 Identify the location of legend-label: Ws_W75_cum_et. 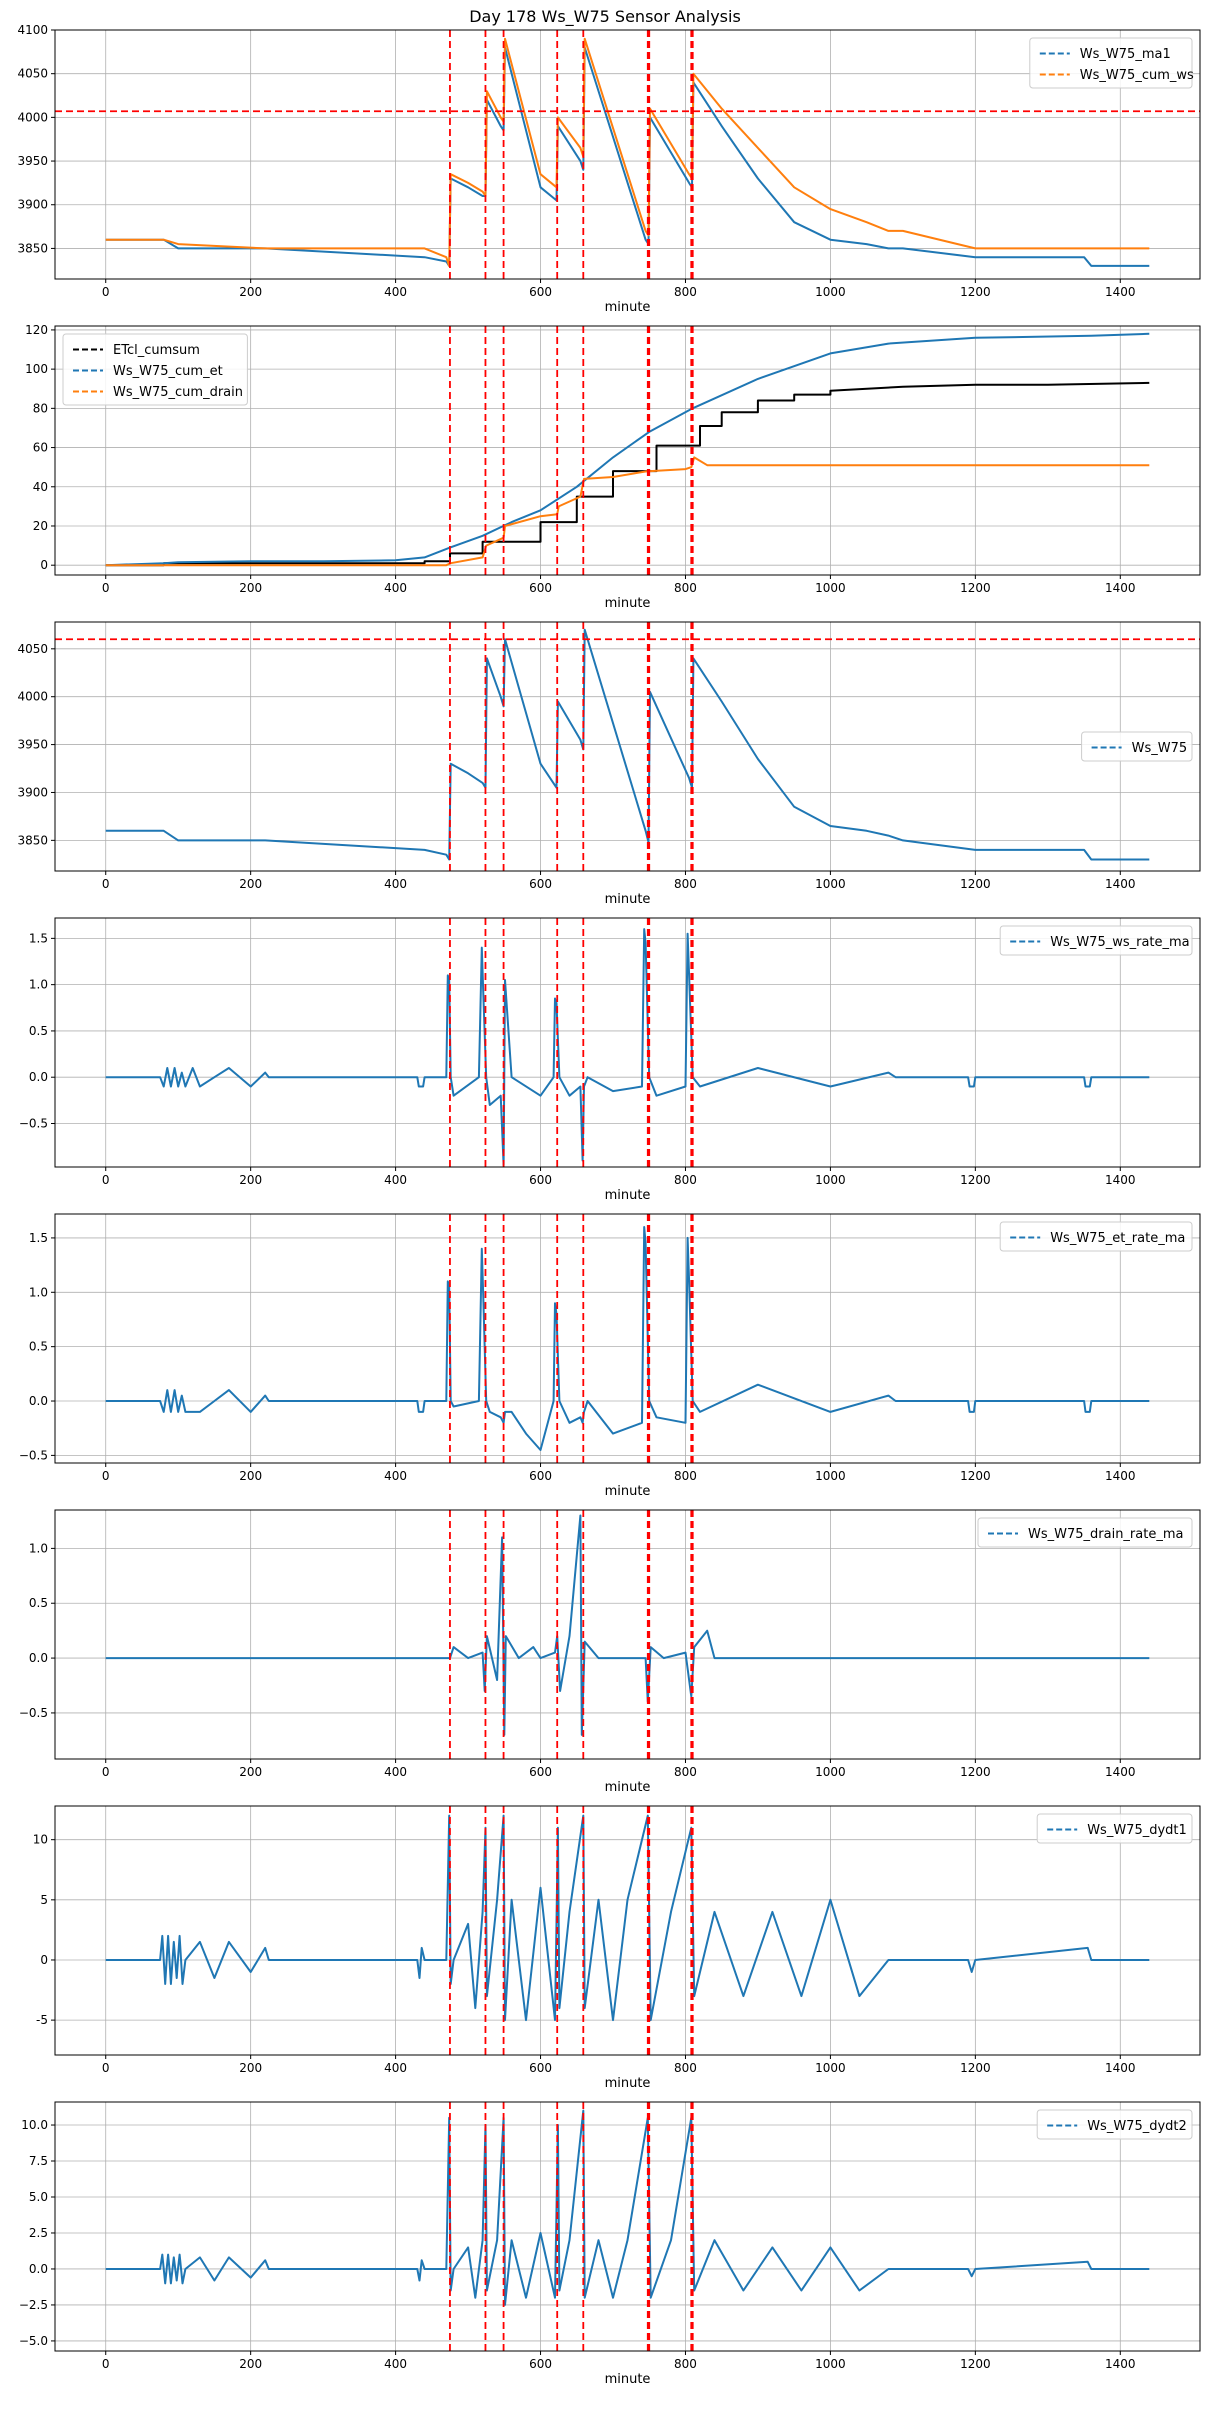
(168, 371).